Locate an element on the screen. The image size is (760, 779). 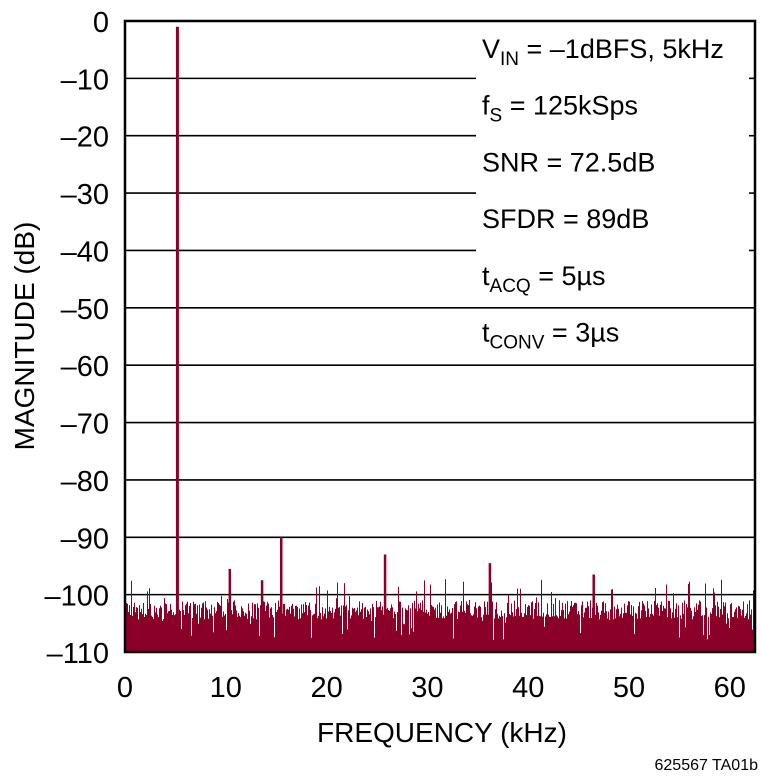
annotation-line: SNR = 72.5dB is located at coordinates (568, 162).